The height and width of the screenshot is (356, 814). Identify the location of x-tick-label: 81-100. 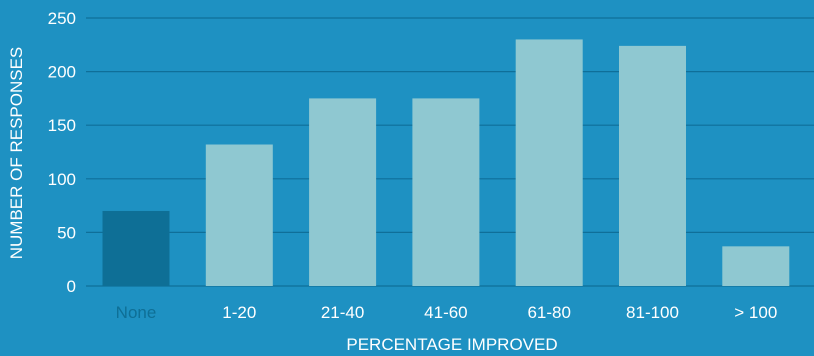
(652, 312).